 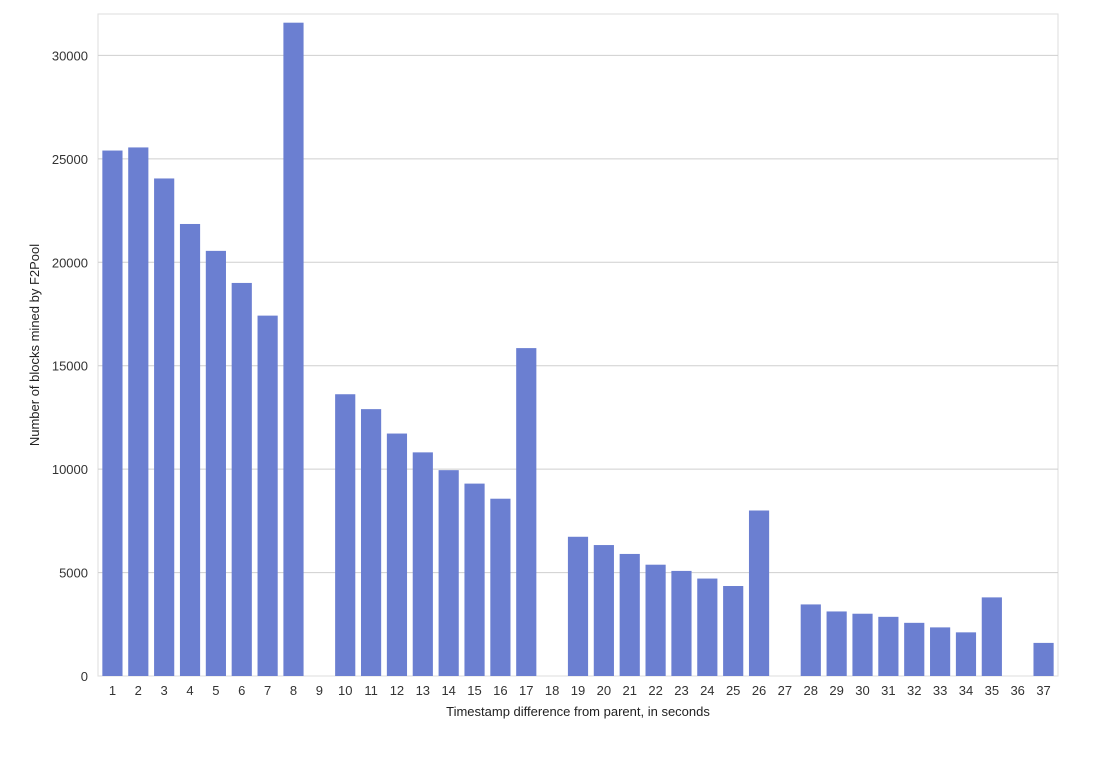 I want to click on x-tick-label: 14, so click(x=448, y=690).